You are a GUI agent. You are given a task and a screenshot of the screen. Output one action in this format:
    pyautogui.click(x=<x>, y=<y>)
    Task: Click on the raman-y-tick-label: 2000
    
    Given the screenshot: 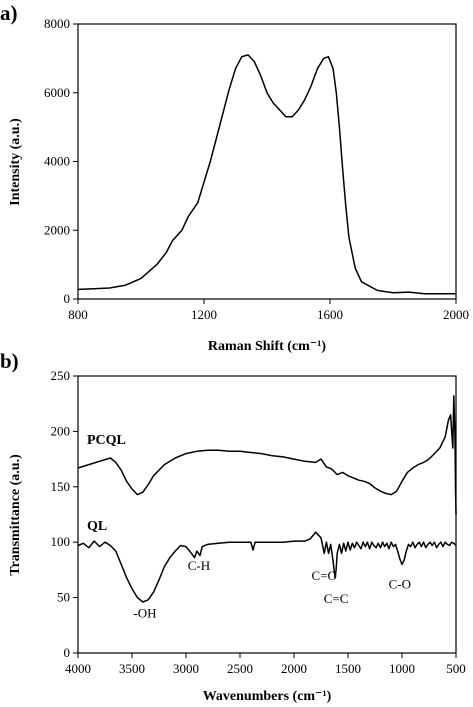 What is the action you would take?
    pyautogui.click(x=57, y=229)
    